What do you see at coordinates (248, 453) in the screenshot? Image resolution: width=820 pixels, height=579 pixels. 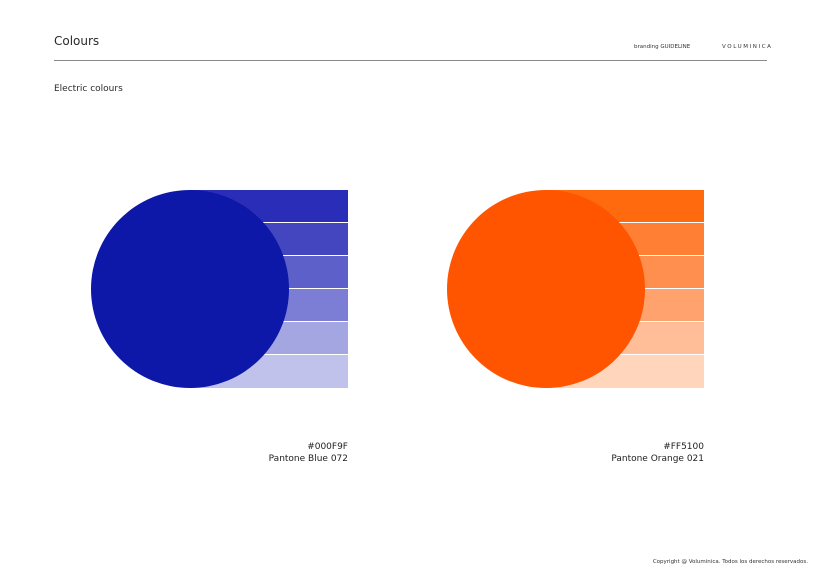 I see `swatch-label-blue: #000F9F Pantone Blue 072` at bounding box center [248, 453].